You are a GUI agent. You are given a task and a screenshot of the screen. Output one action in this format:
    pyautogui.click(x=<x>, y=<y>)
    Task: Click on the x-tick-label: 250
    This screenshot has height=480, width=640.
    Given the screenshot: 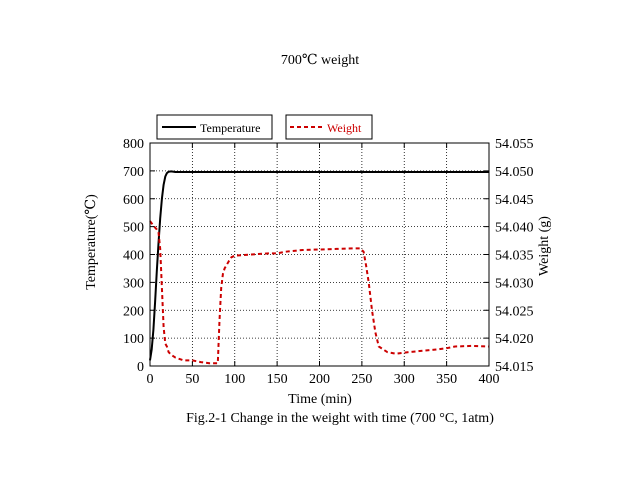 What is the action you would take?
    pyautogui.click(x=361, y=379)
    